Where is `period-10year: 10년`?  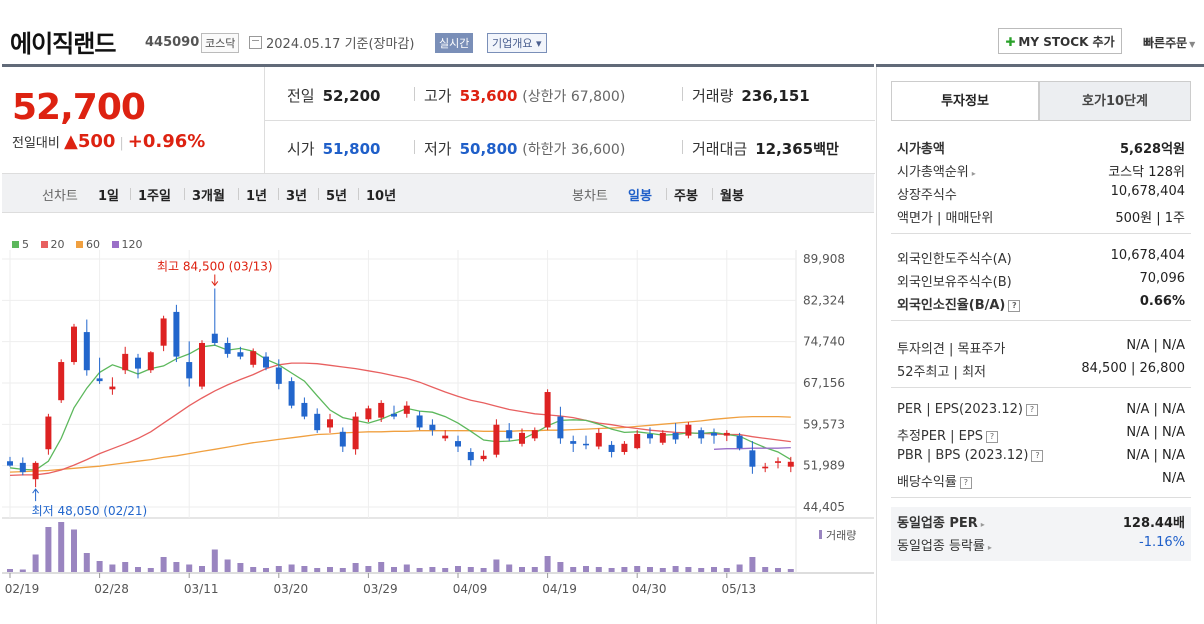
period-10year: 10년 is located at coordinates (381, 196).